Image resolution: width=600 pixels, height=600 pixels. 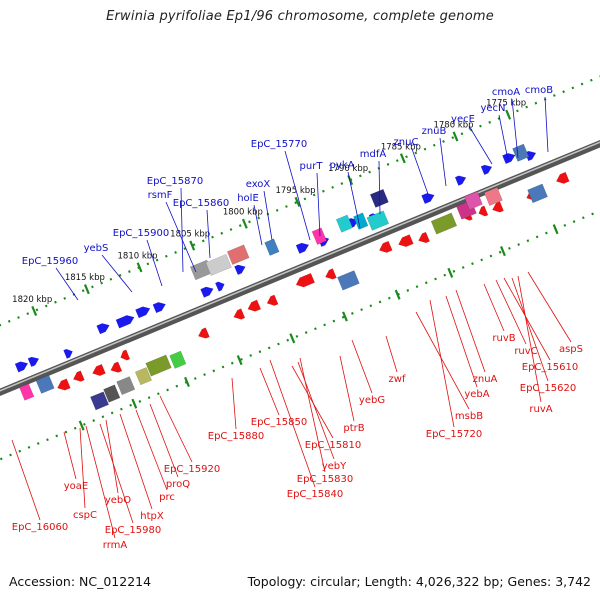 I want to click on gene-label-rrmA: rrmA, so click(x=115, y=545).